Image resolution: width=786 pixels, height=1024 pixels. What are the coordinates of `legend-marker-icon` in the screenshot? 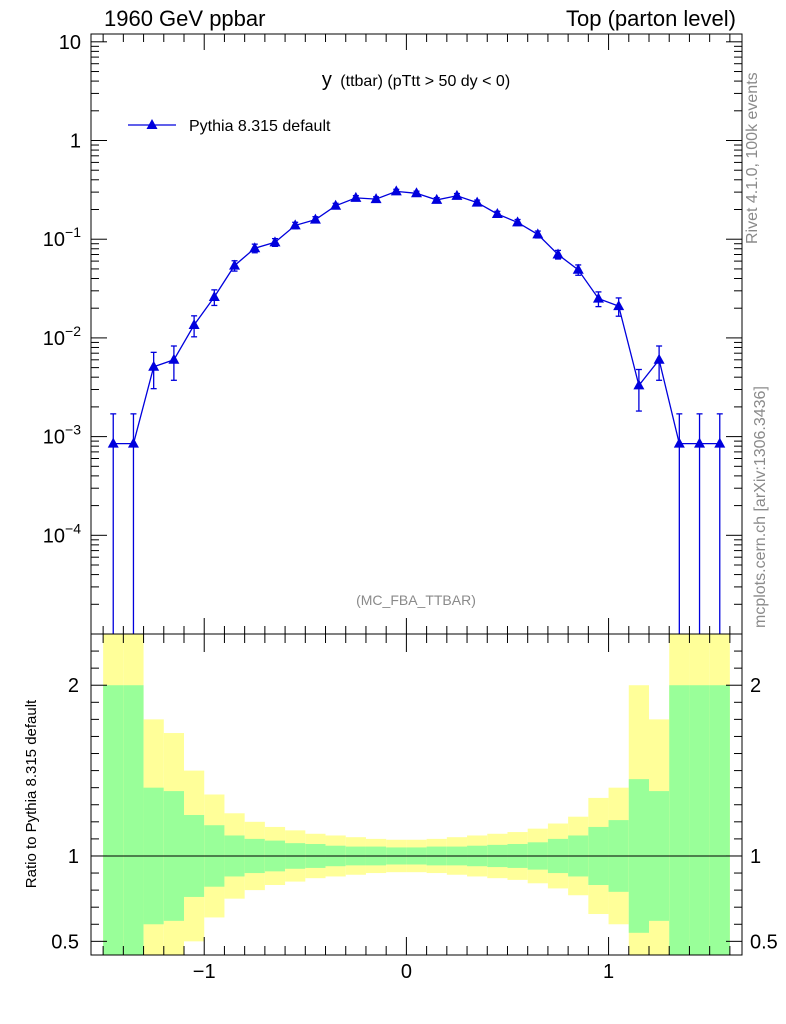 It's located at (152, 124).